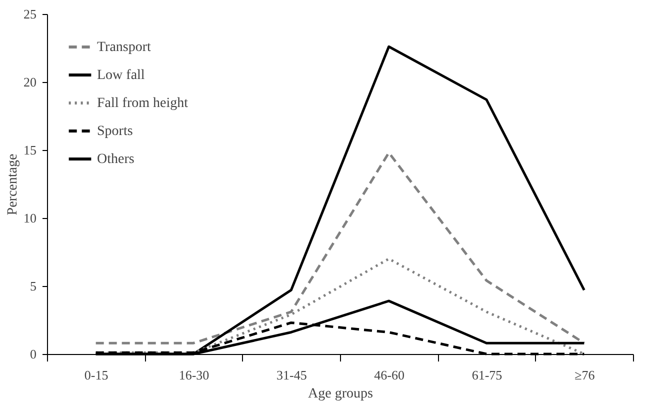 The image size is (649, 408). What do you see at coordinates (291, 375) in the screenshot?
I see `x-tick-label: 31-45` at bounding box center [291, 375].